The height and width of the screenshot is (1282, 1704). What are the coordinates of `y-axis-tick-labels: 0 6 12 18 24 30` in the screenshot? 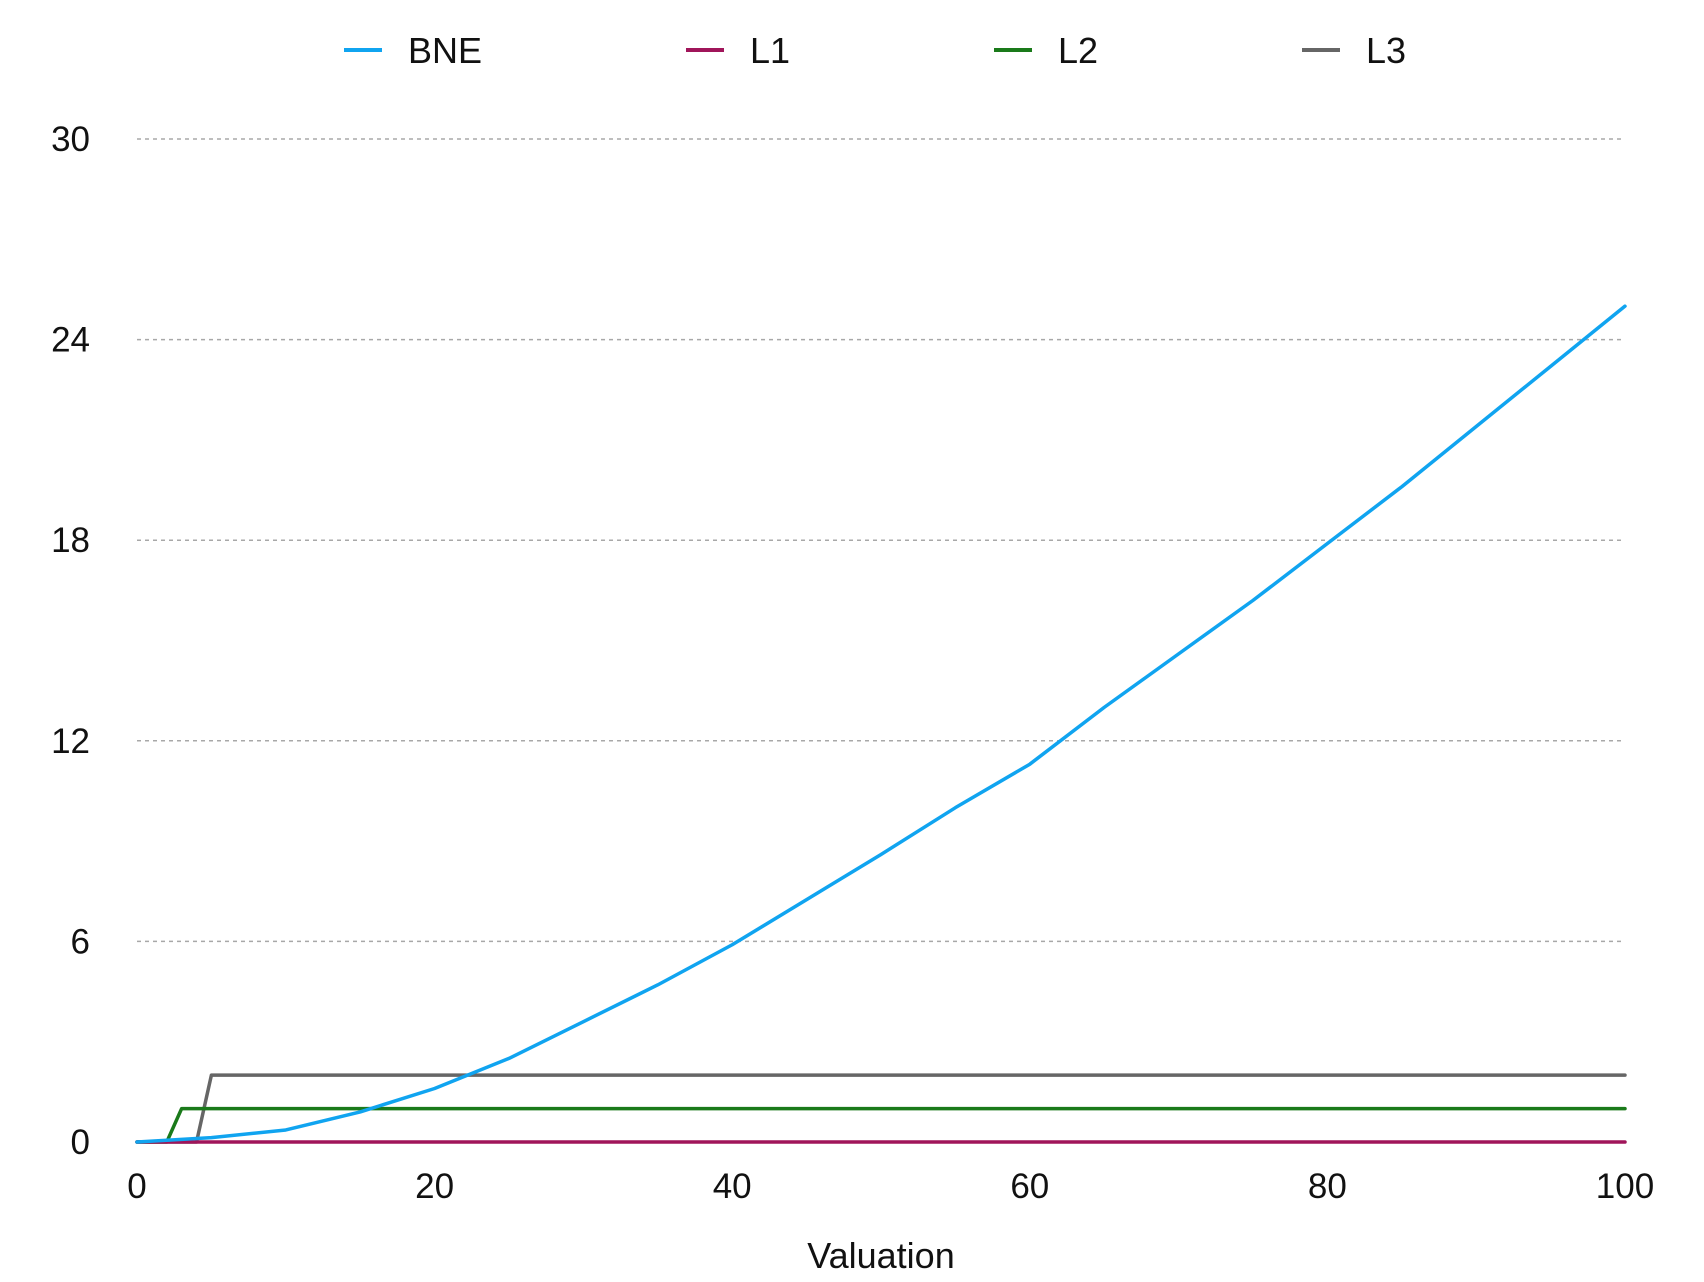 It's located at (70, 641).